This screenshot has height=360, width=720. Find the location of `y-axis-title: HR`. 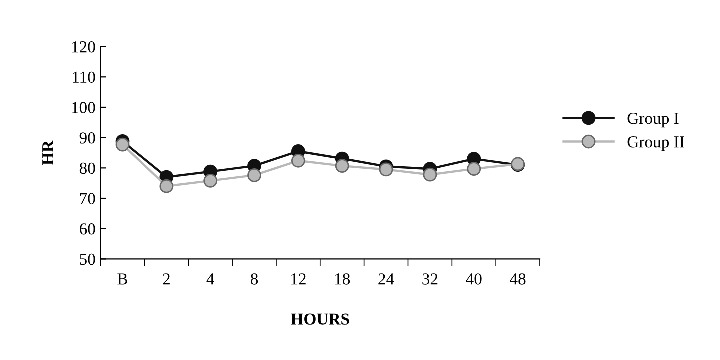

y-axis-title: HR is located at coordinates (48, 153).